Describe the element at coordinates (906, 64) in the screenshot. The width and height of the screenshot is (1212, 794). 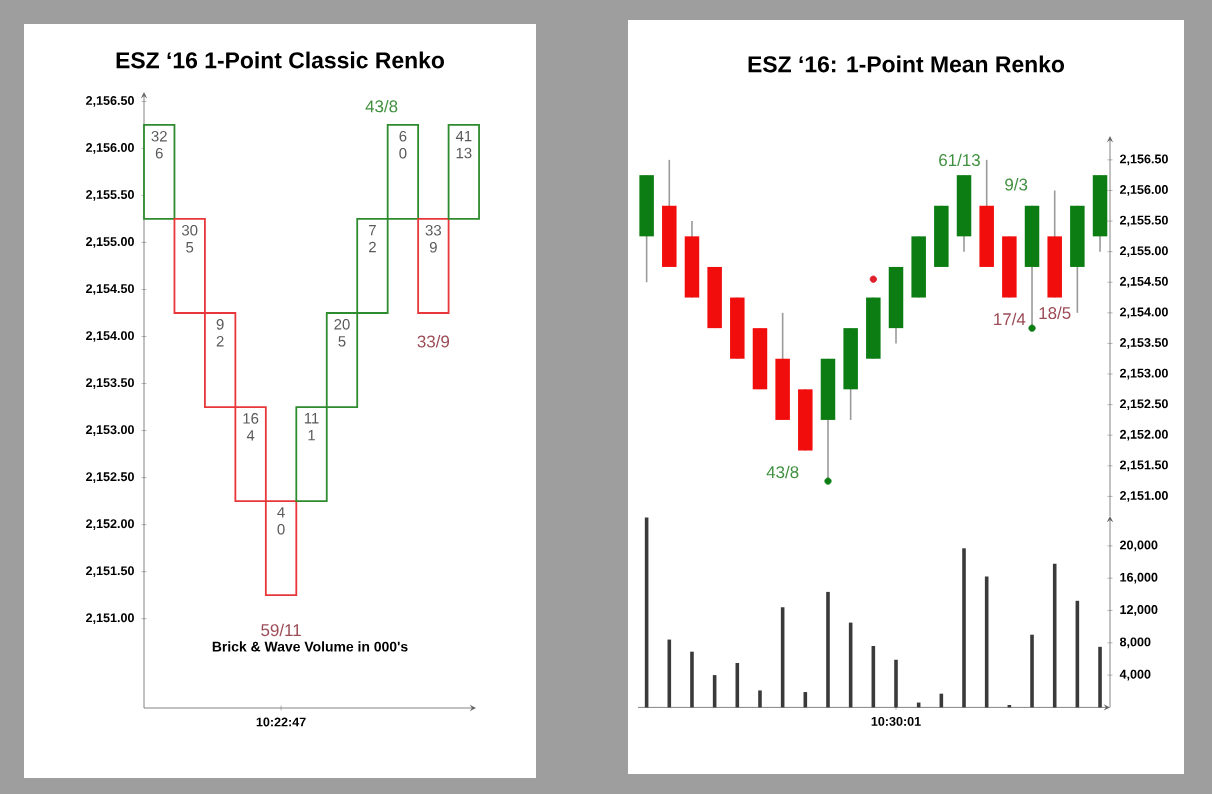
I see `chart-title: ESZ ‘16: 1-Point Mean Renko` at that location.